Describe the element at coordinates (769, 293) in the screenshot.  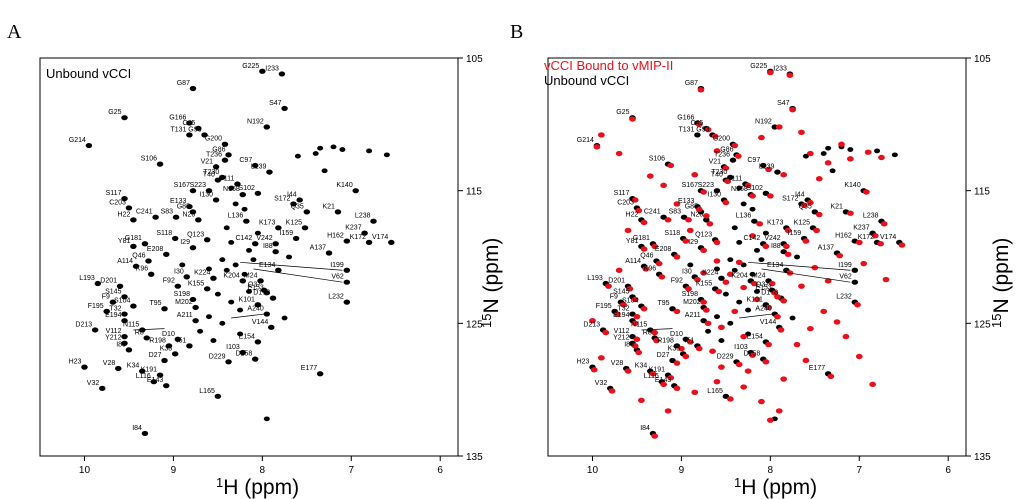
I see `peak-label: D178` at that location.